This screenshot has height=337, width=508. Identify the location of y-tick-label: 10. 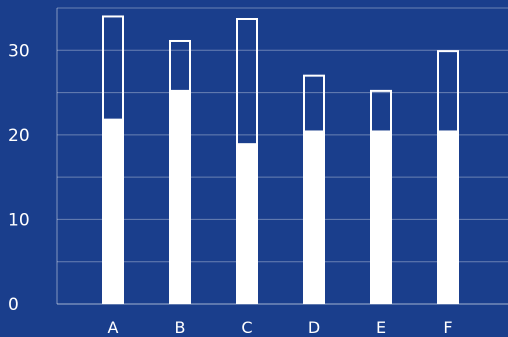
(19, 220).